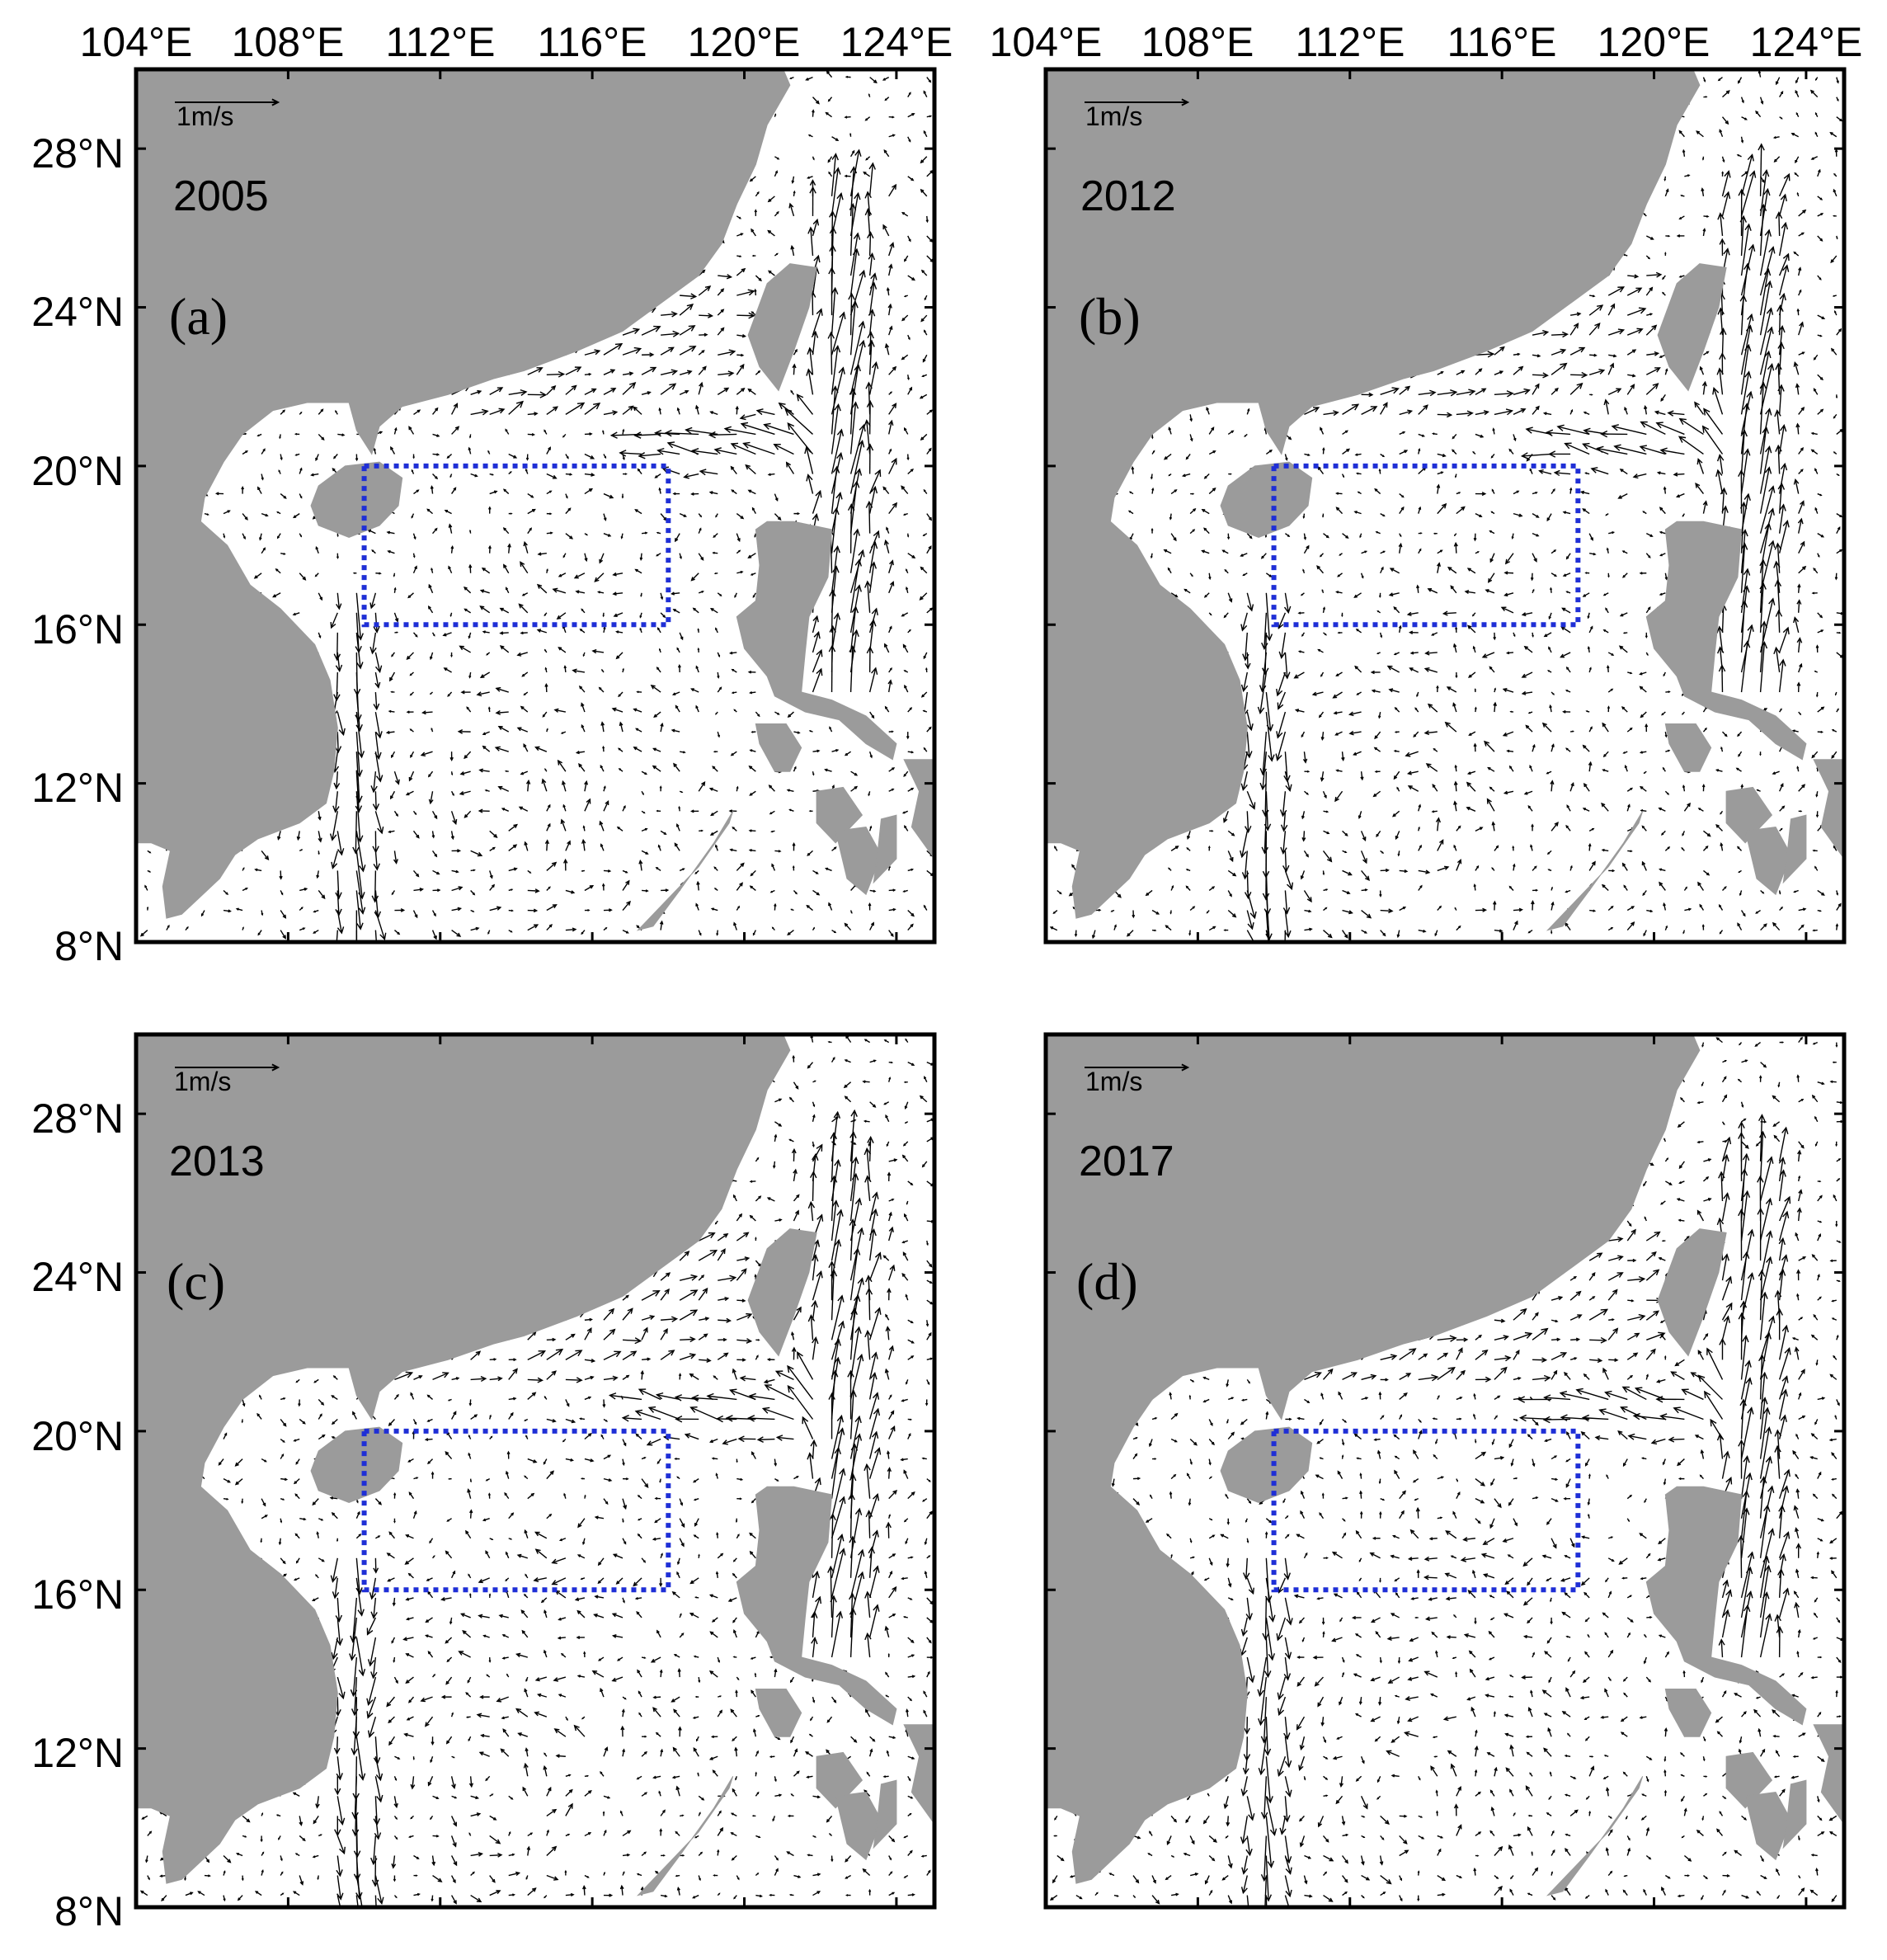  What do you see at coordinates (1806, 42) in the screenshot?
I see `lon-label: 124°E` at bounding box center [1806, 42].